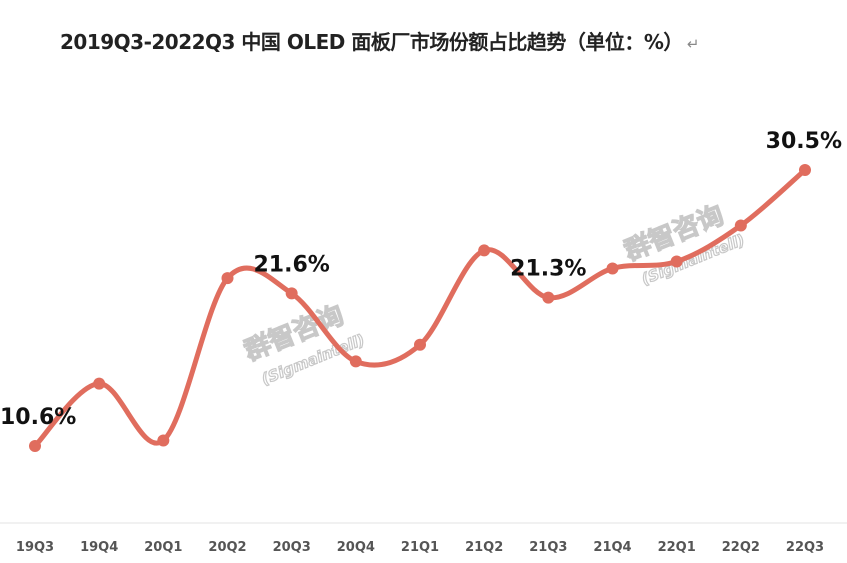  What do you see at coordinates (371, 42) in the screenshot?
I see `chart-title-text: 2019Q3-2022Q3 中国 OLED 面板厂市场份额占比趋势（单位：%）` at bounding box center [371, 42].